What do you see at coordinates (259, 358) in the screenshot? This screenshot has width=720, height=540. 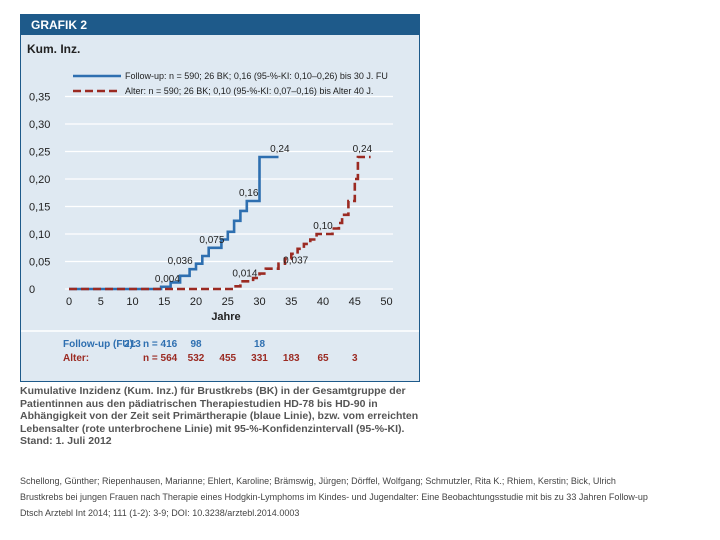 I see `risk-table-value: 331` at bounding box center [259, 358].